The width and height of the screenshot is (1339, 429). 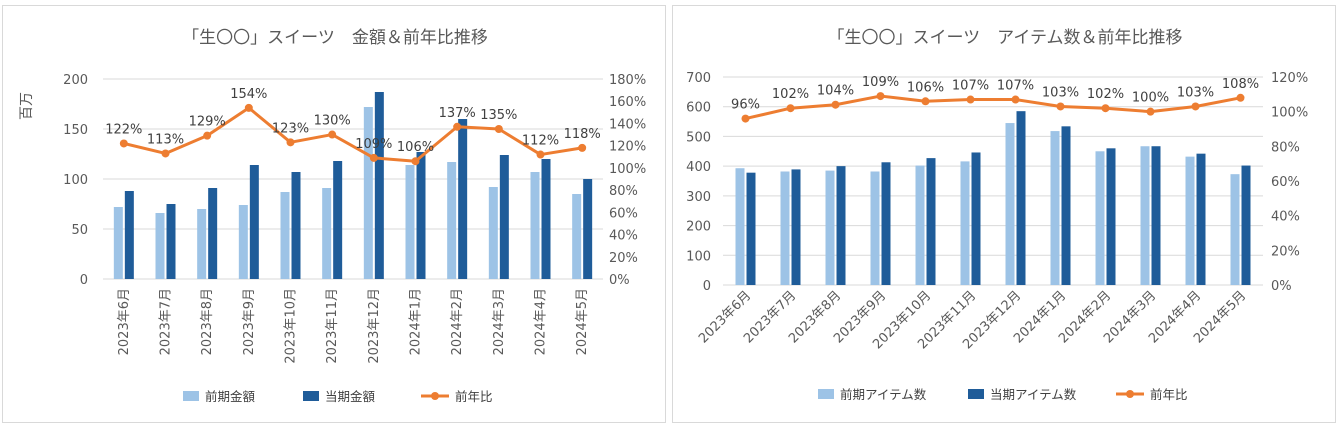 I want to click on legend-label: 前年比, so click(x=1169, y=394).